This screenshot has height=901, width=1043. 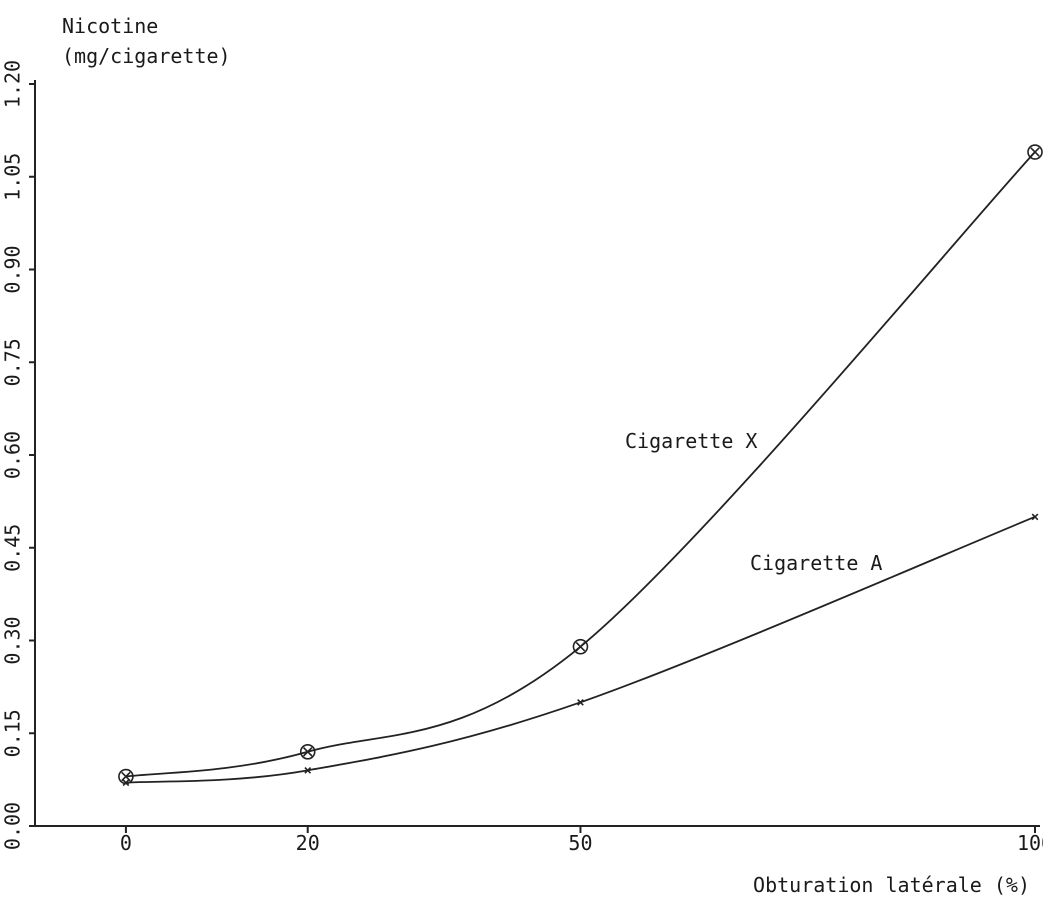 I want to click on y-tick-label: 0.00, so click(x=13, y=826).